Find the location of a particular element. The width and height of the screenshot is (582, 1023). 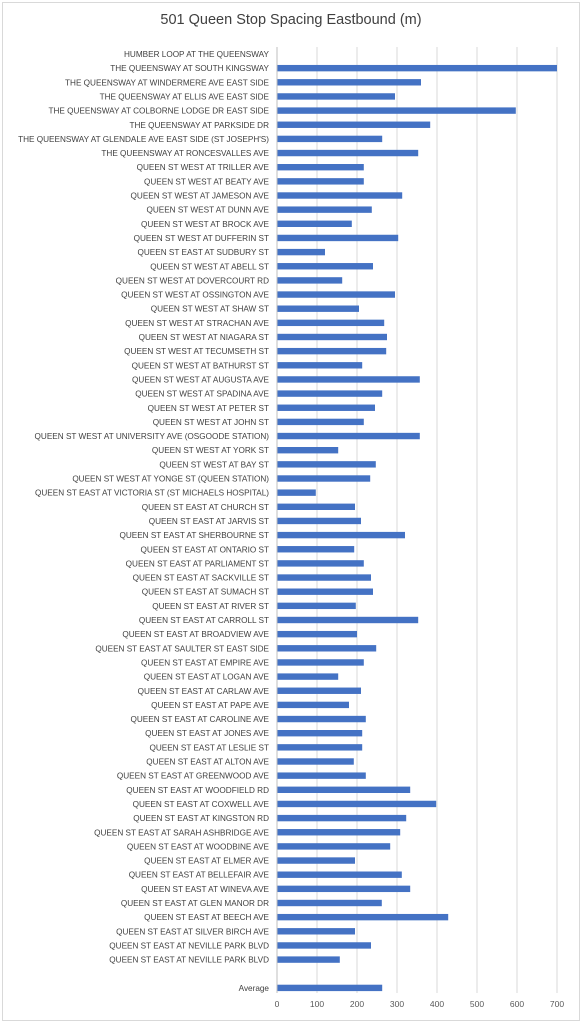

category-label: QUEEN ST WEST AT DOVERCOURT RD is located at coordinates (192, 280).